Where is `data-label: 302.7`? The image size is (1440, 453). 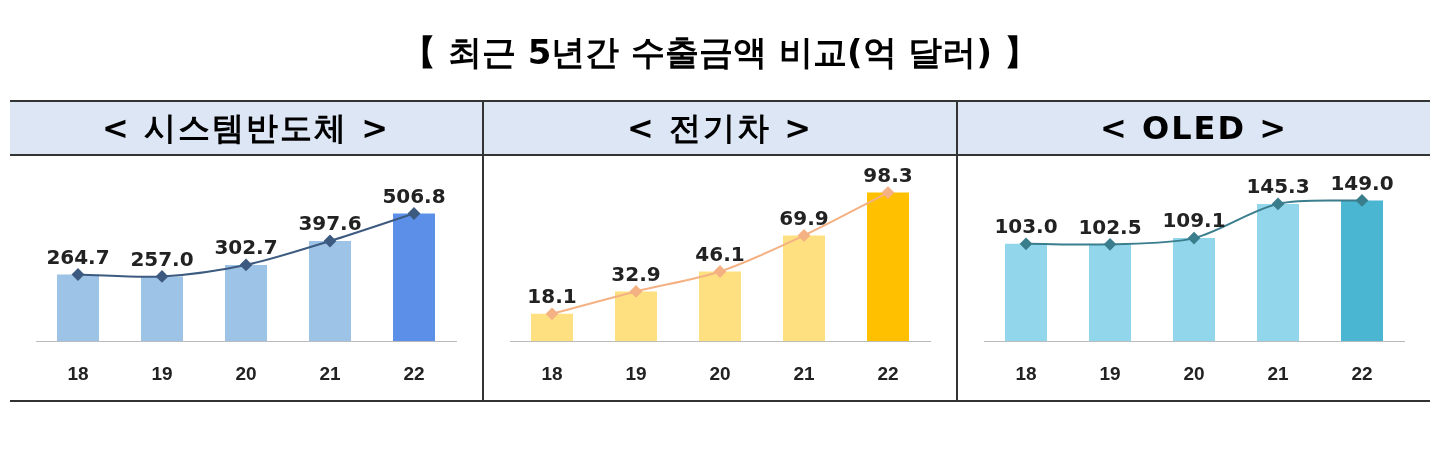 data-label: 302.7 is located at coordinates (246, 247).